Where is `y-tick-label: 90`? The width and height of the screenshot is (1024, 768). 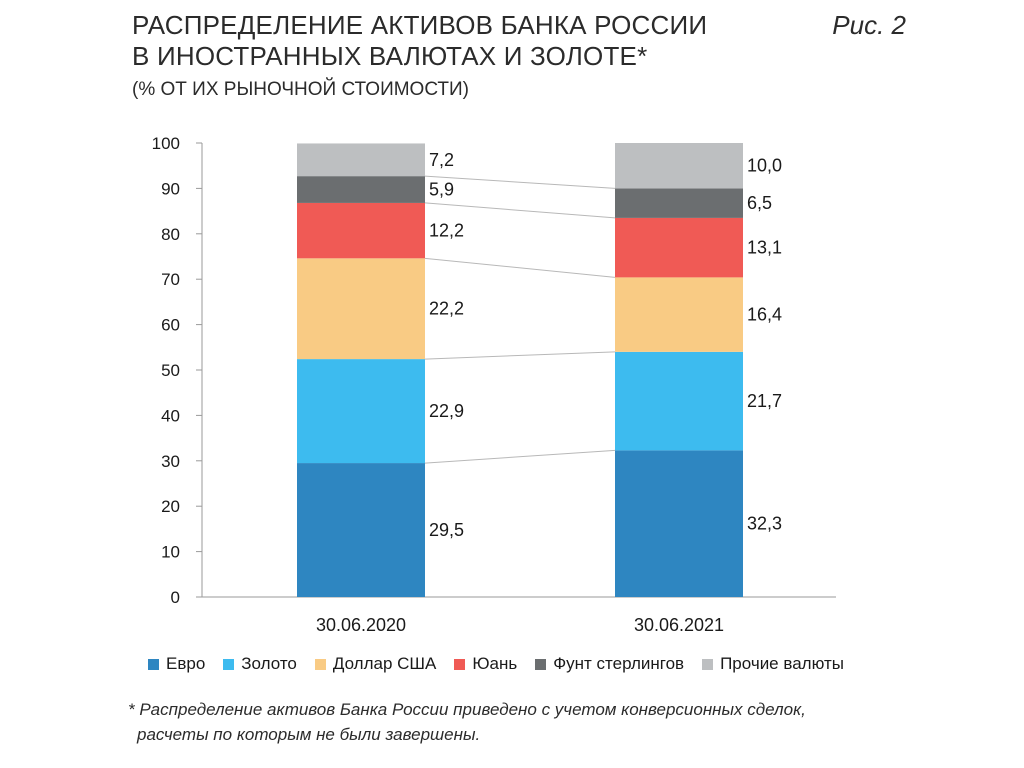 y-tick-label: 90 is located at coordinates (170, 188).